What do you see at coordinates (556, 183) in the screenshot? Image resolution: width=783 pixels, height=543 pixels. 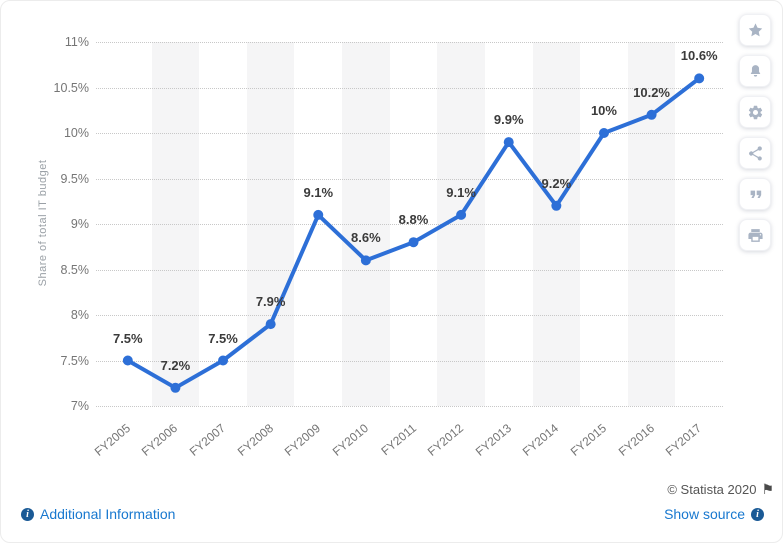 I see `data-value-label: 9.2%` at bounding box center [556, 183].